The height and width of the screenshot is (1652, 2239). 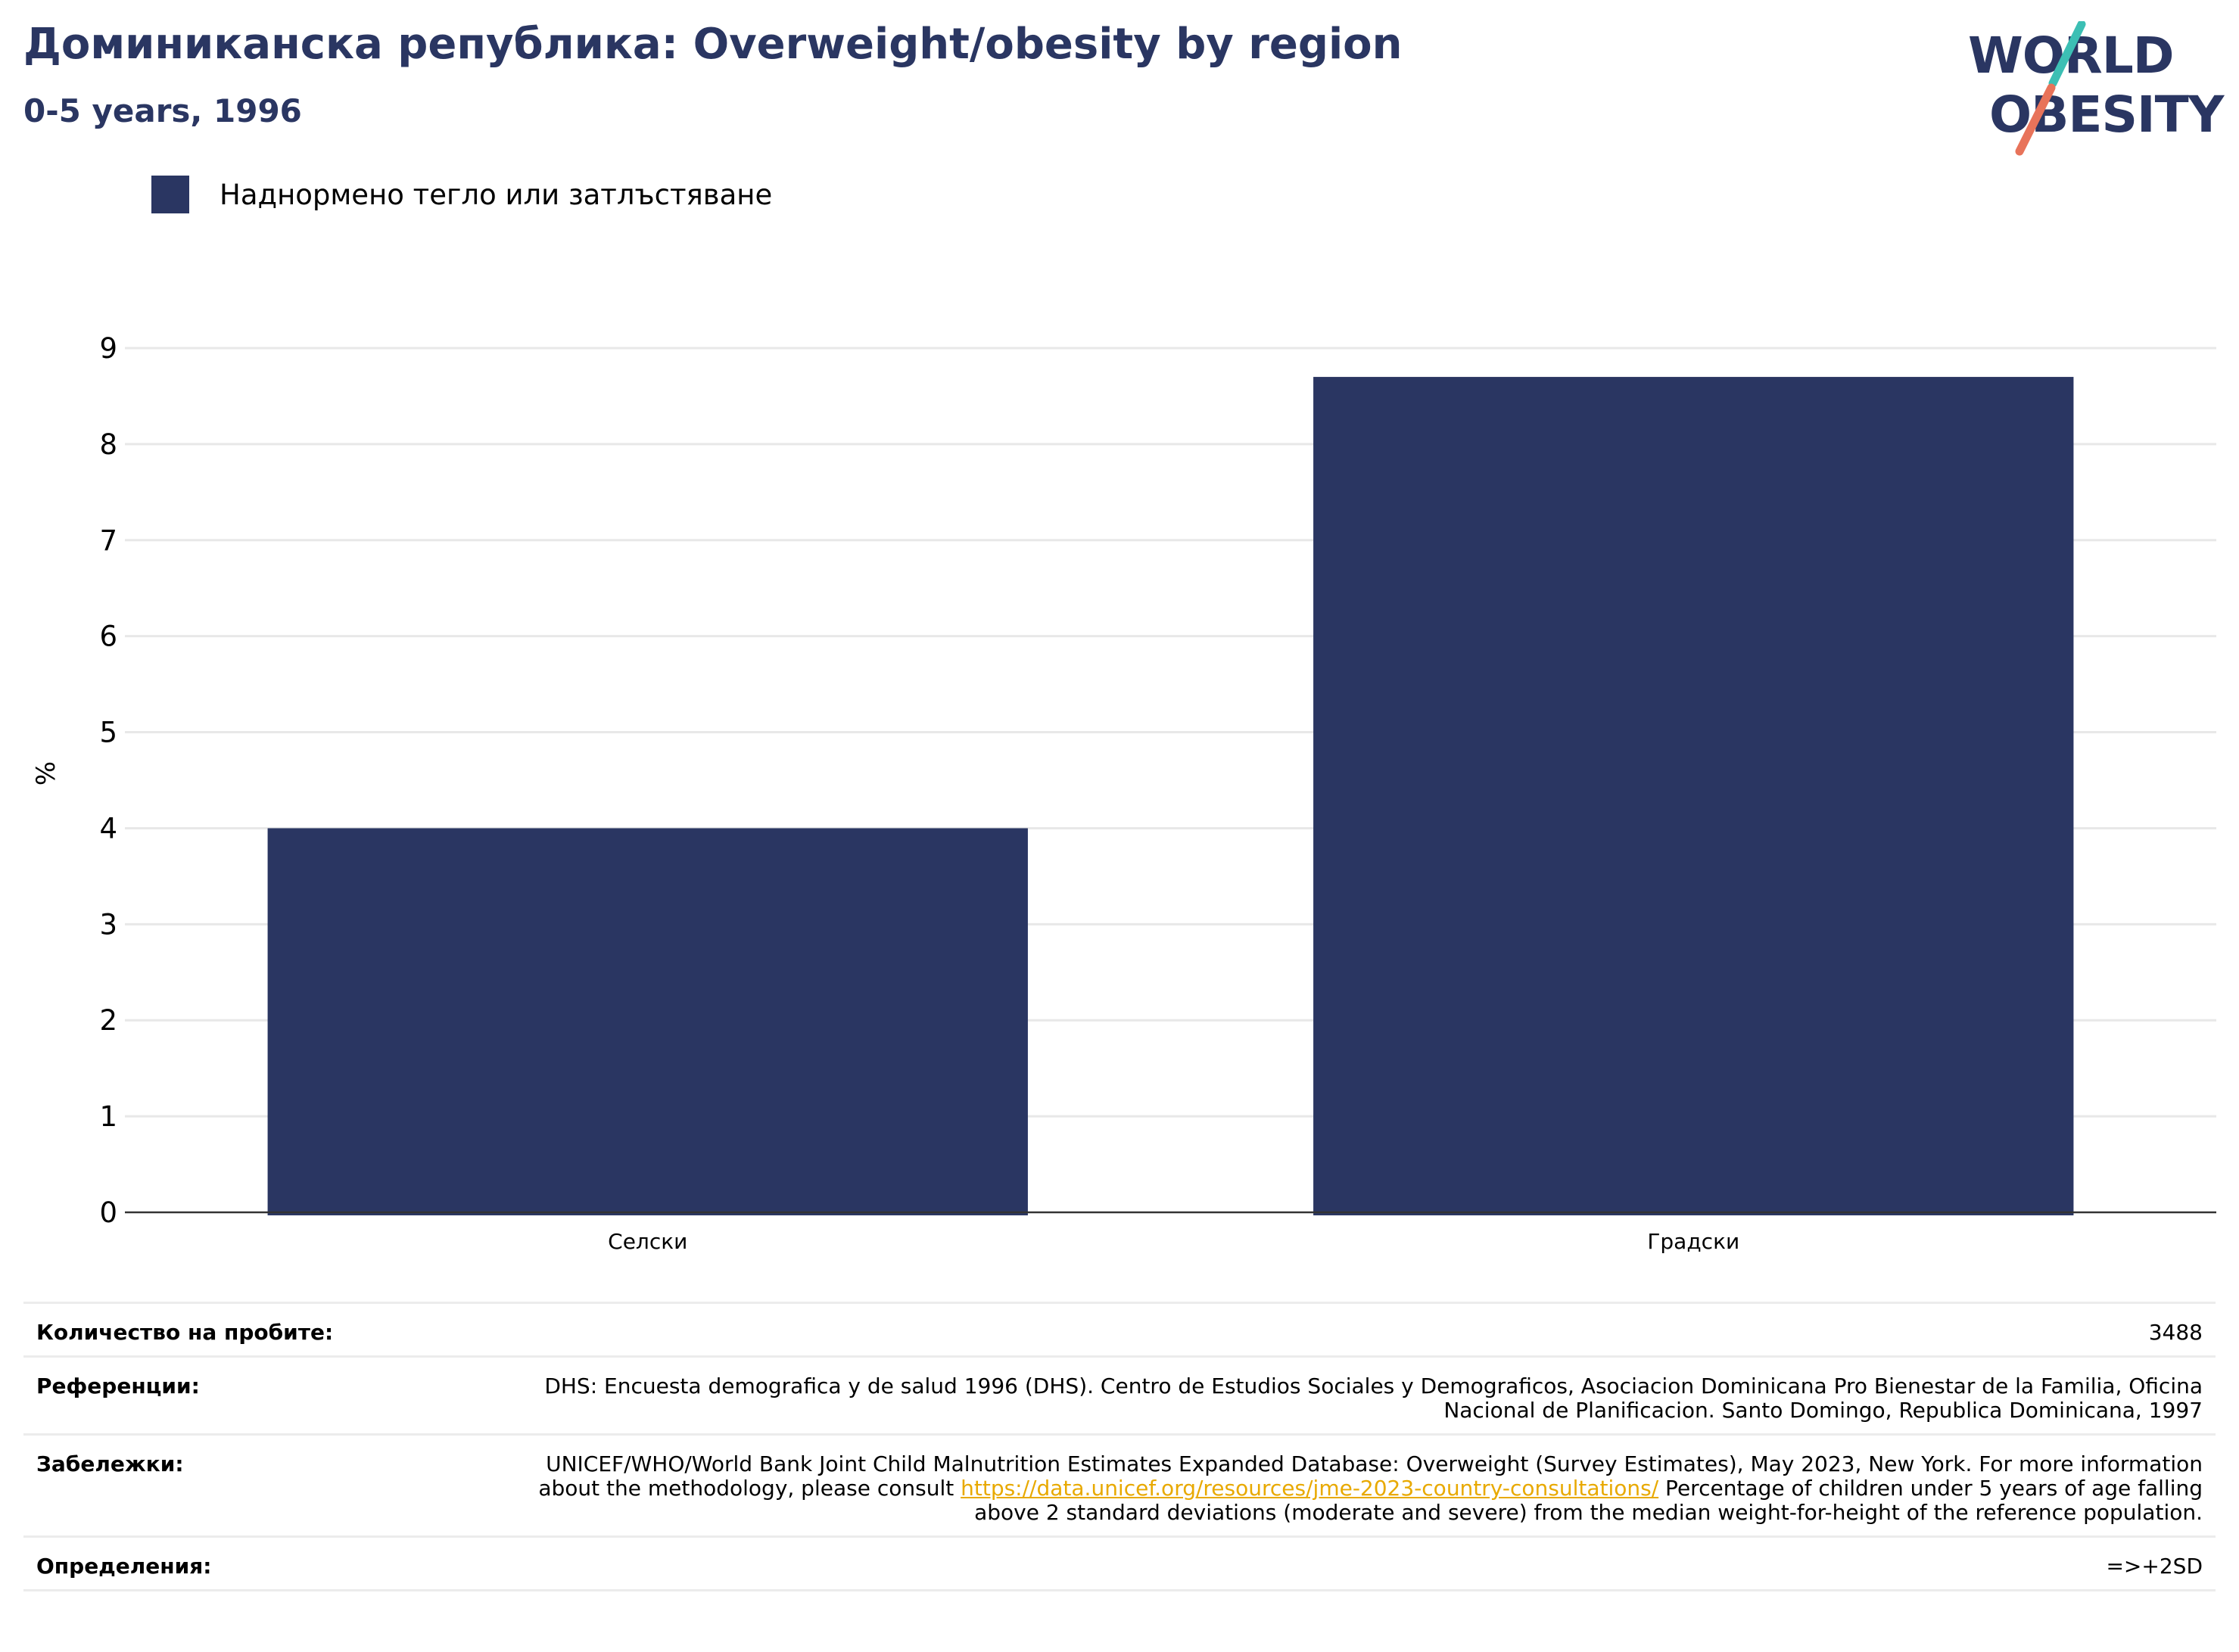 I want to click on legend-label: Наднормено тегло или затлъстяване, so click(x=497, y=194).